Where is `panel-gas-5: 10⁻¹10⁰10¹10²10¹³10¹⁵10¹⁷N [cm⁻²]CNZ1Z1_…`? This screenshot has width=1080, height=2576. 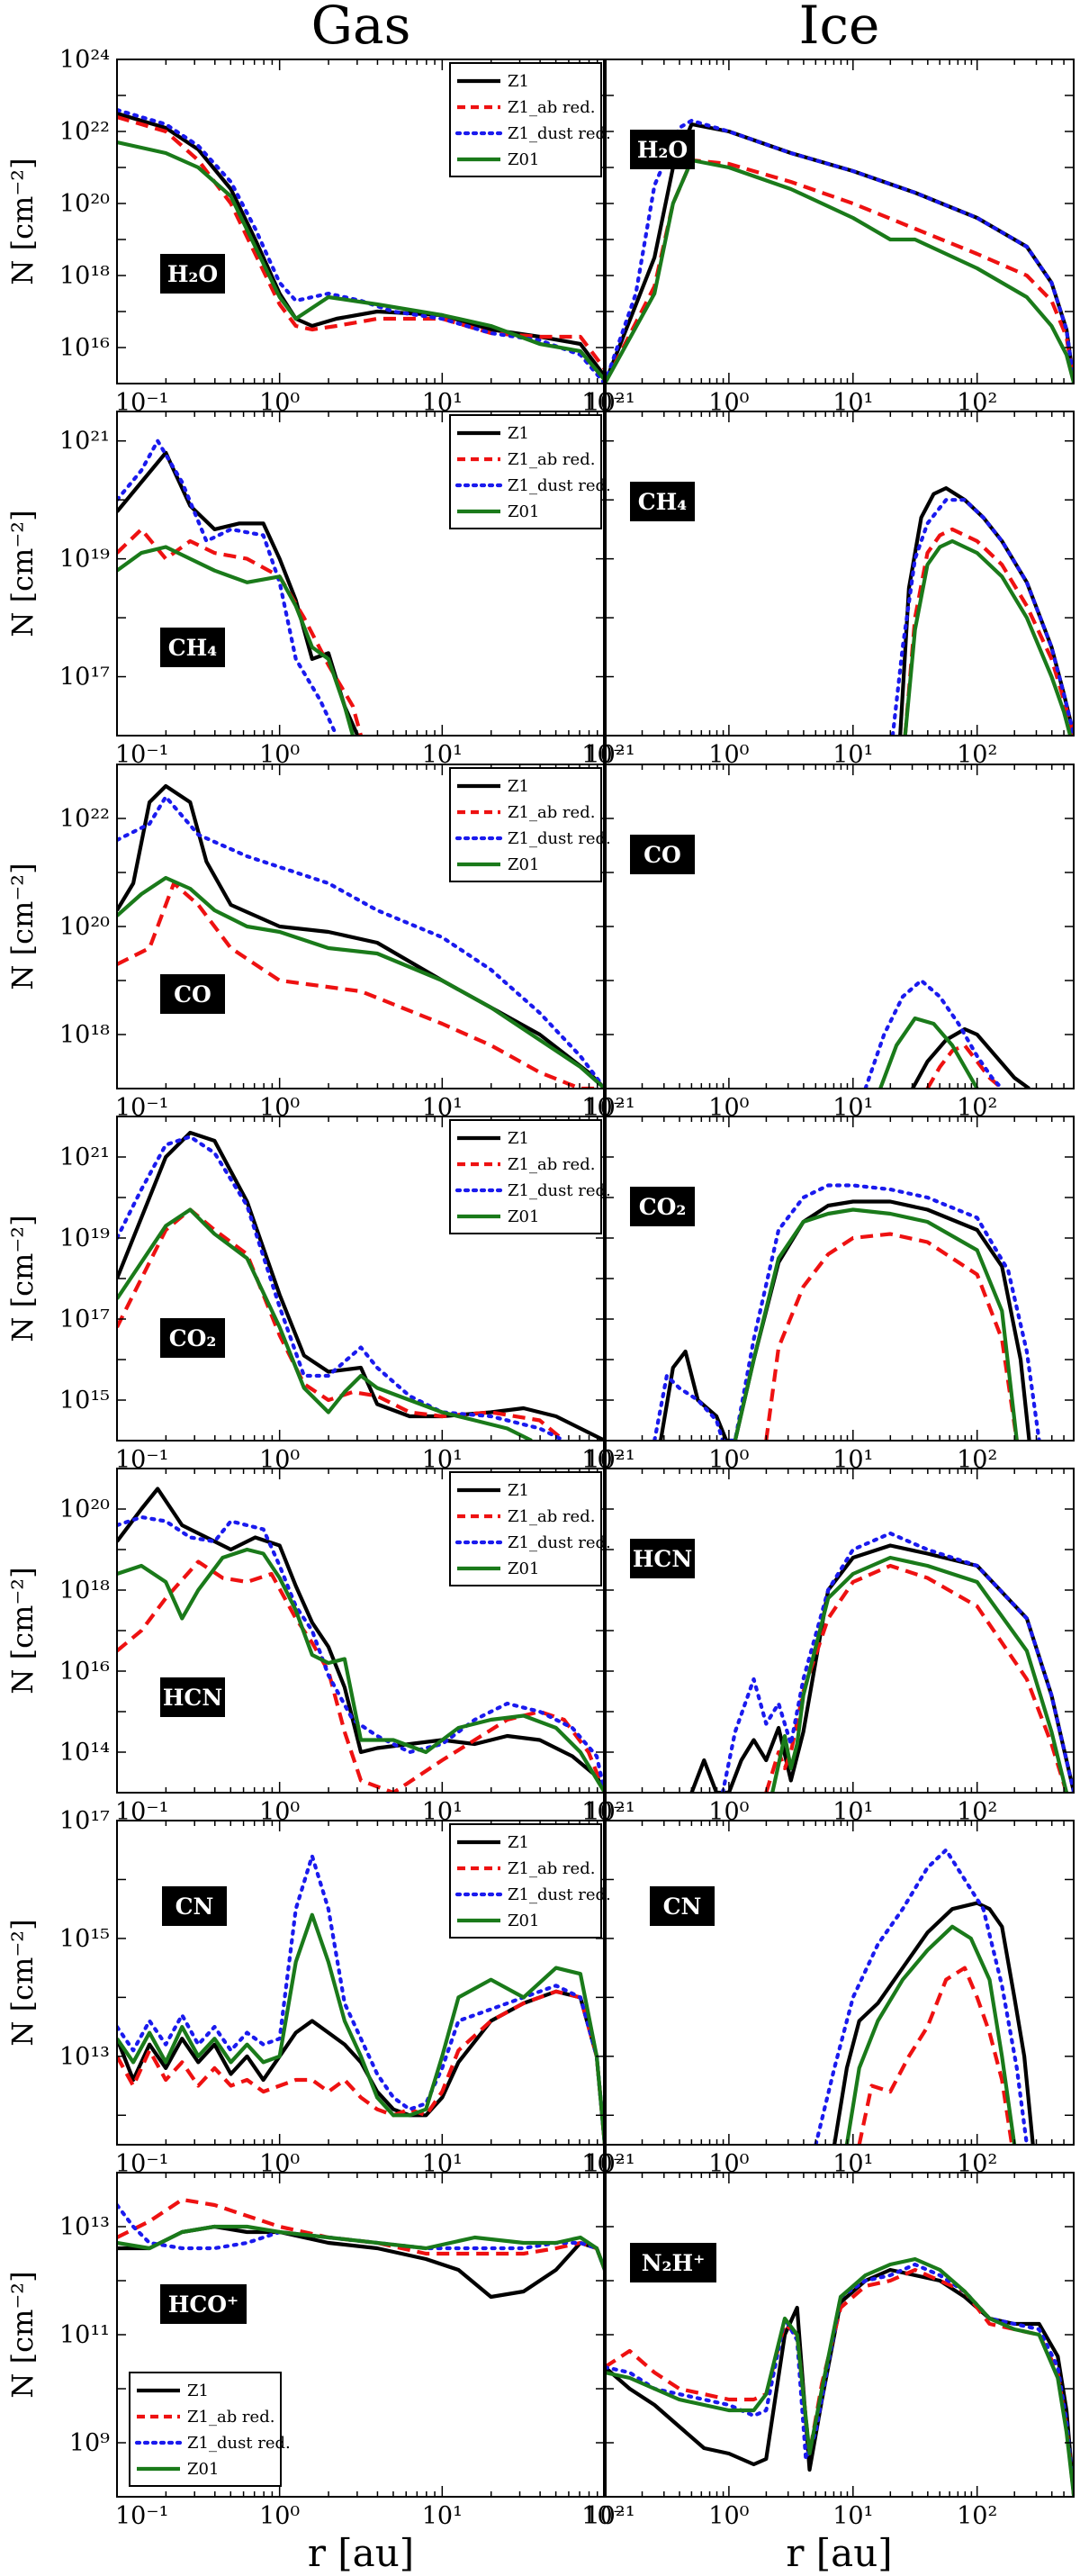 panel-gas-5: 10⁻¹10⁰10¹10²10¹³10¹⁵10¹⁷N [cm⁻²]CNZ1Z1_… is located at coordinates (315, 1992).